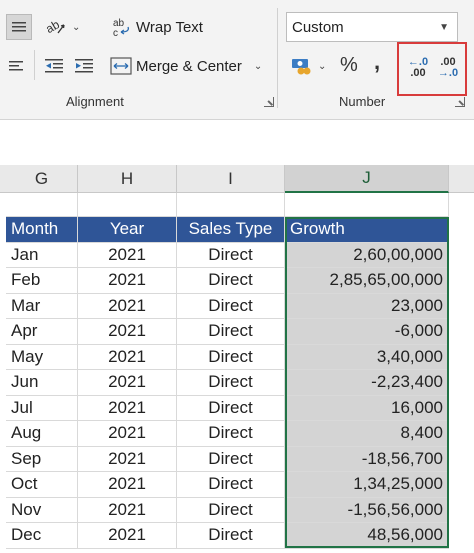  I want to click on month-cell: Feb, so click(42, 281).